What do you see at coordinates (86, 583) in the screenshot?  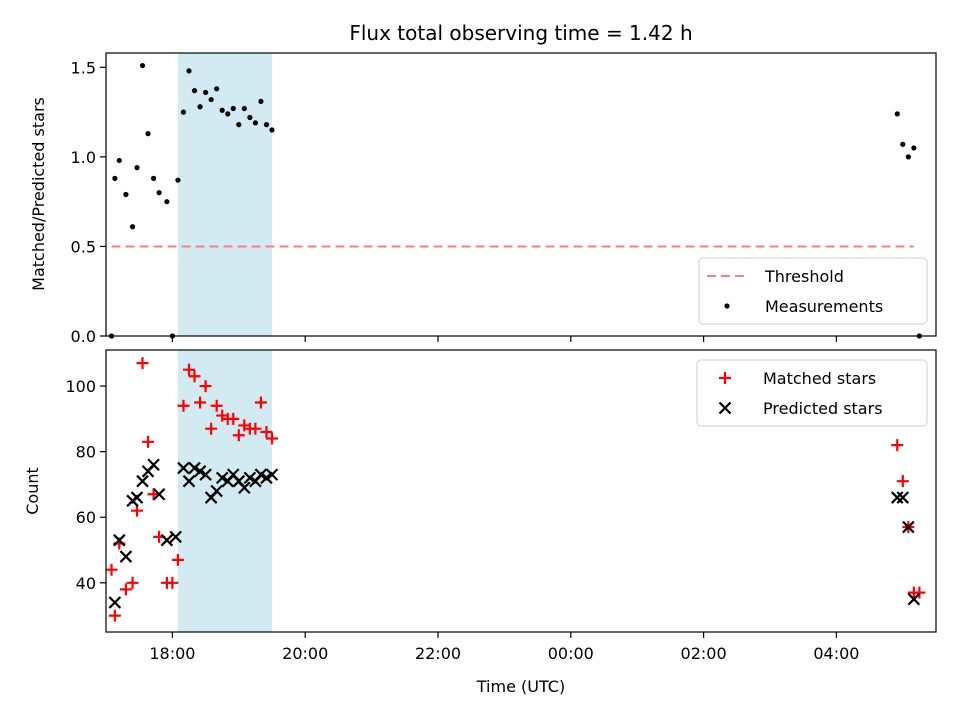 I see `bottom-y-tick-label: 40` at bounding box center [86, 583].